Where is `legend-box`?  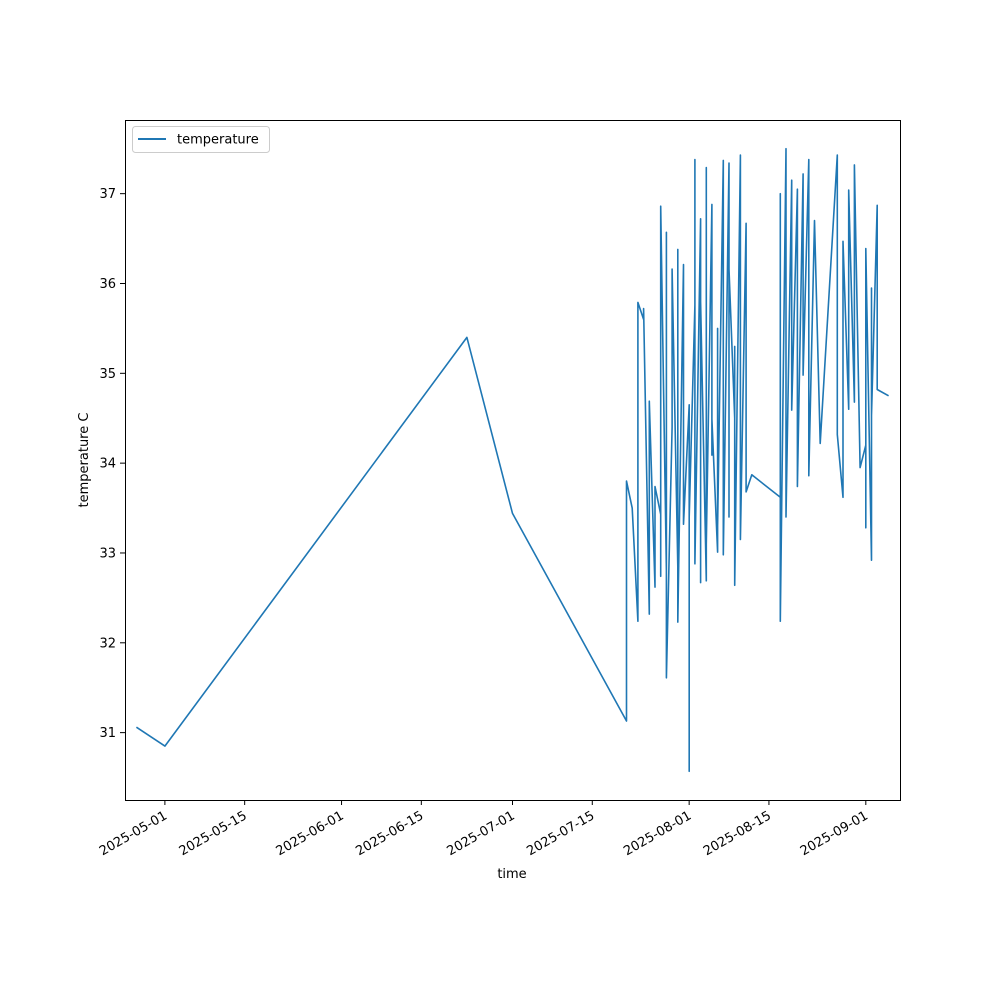 legend-box is located at coordinates (201, 139).